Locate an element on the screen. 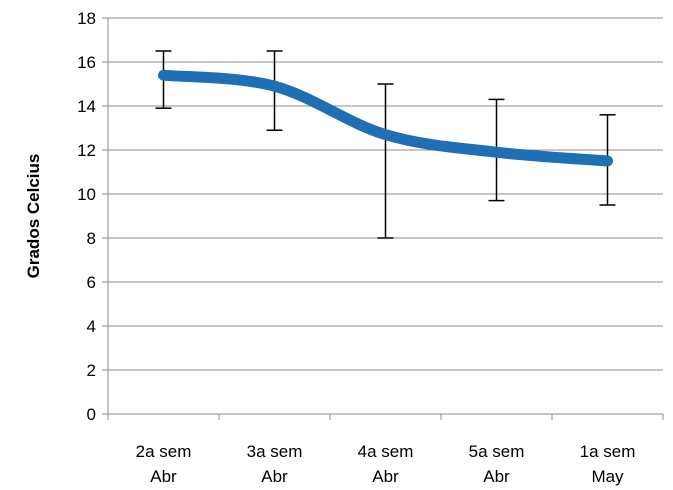 The image size is (673, 490). x-tick-label: 5a sem Abr is located at coordinates (497, 464).